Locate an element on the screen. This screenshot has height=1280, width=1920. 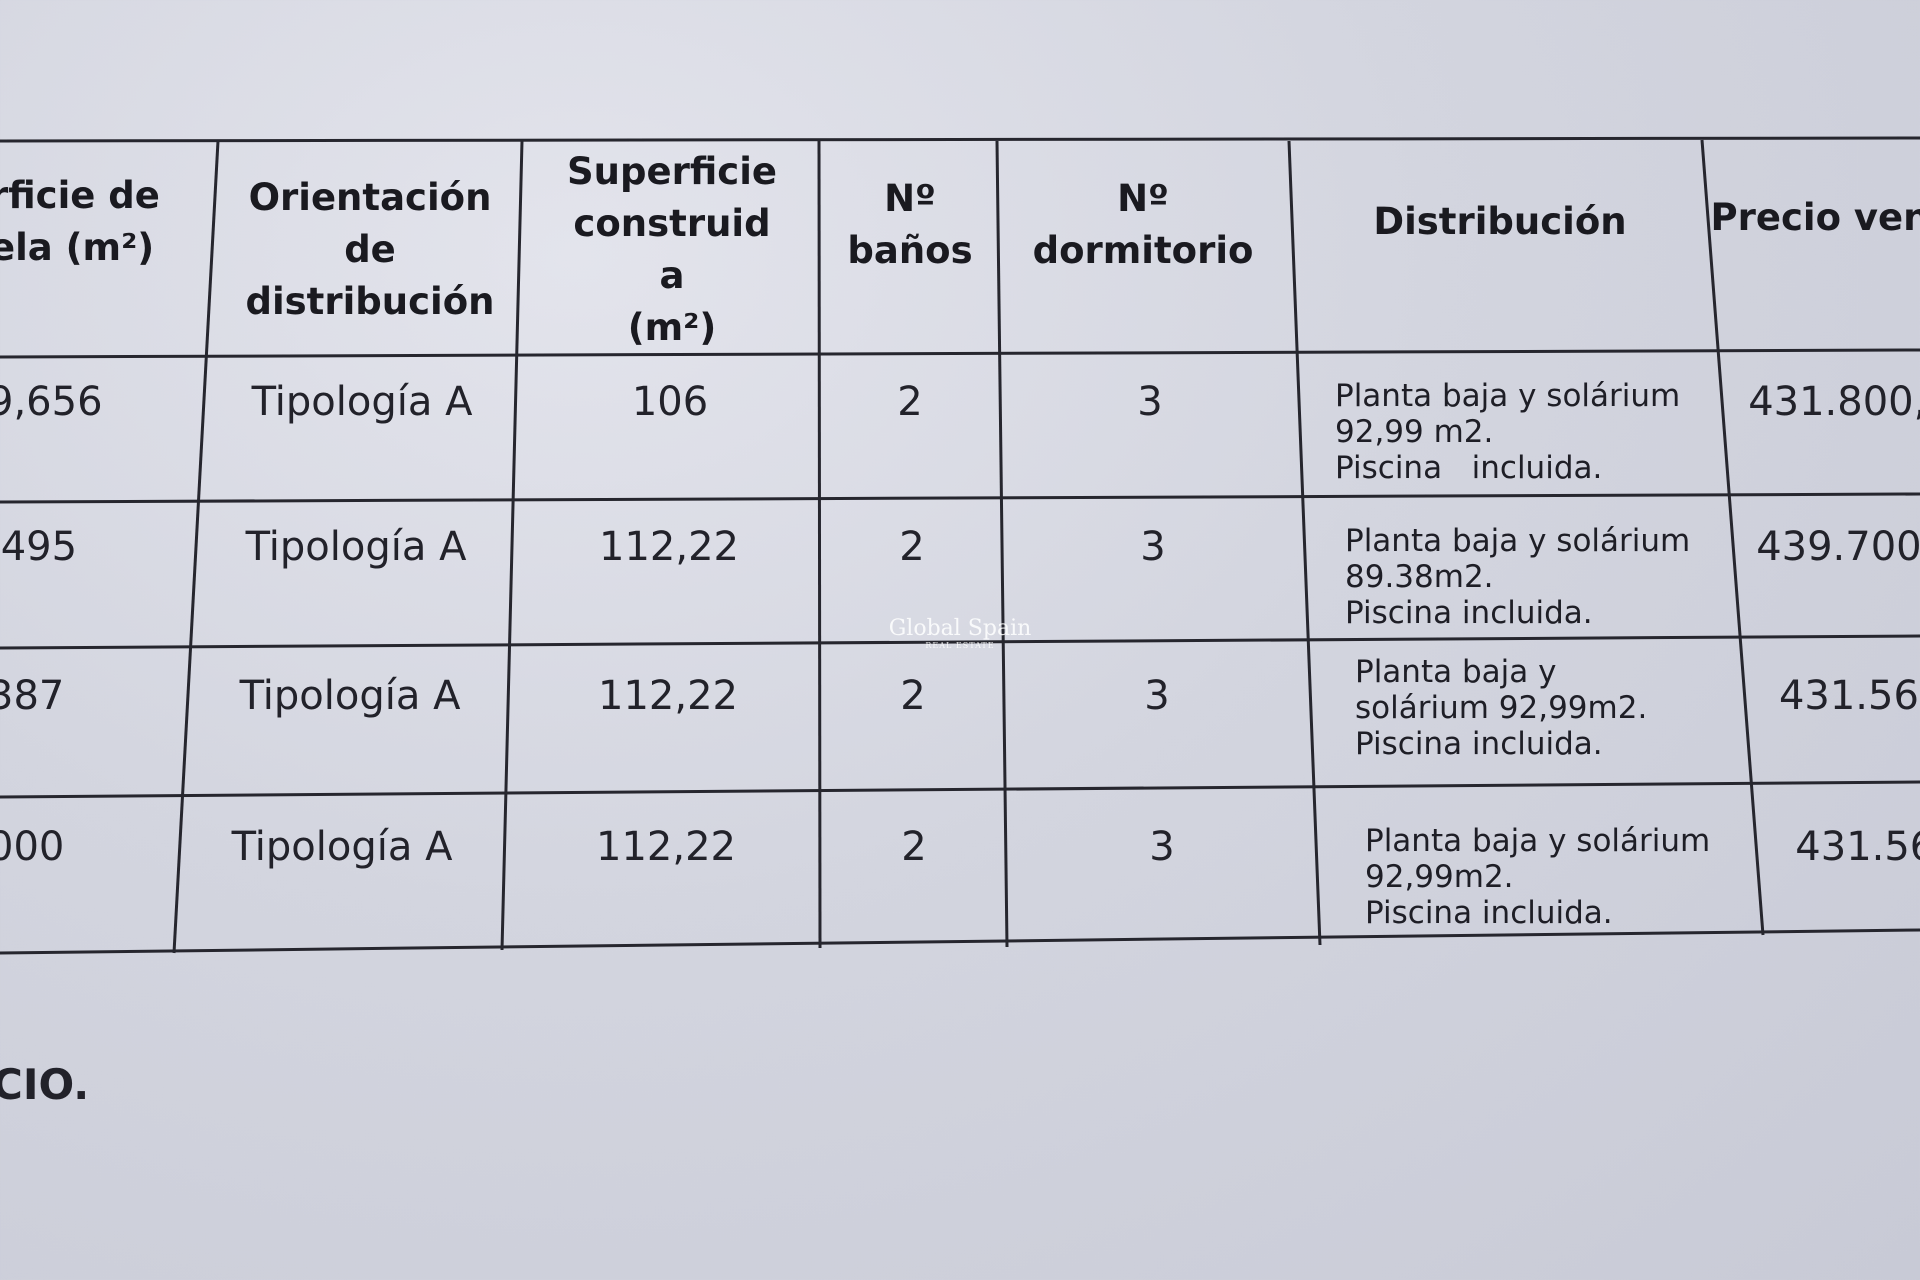
watermark-name: Global Spain is located at coordinates (960, 628).